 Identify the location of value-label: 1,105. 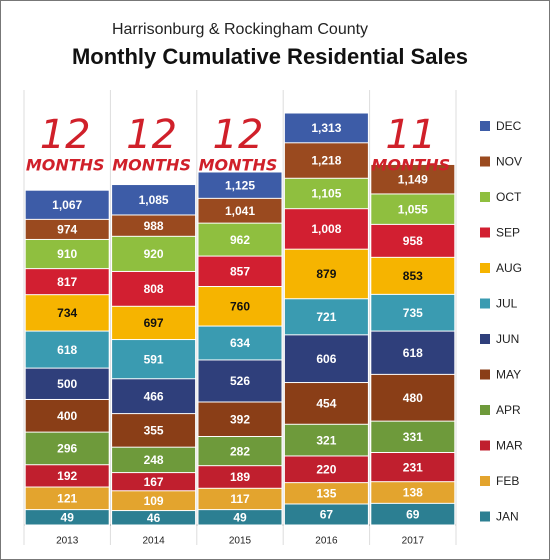
(326, 194).